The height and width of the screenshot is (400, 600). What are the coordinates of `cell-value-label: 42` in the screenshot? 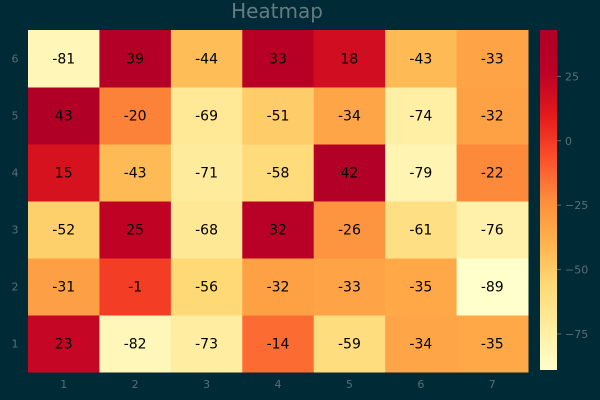 It's located at (350, 174).